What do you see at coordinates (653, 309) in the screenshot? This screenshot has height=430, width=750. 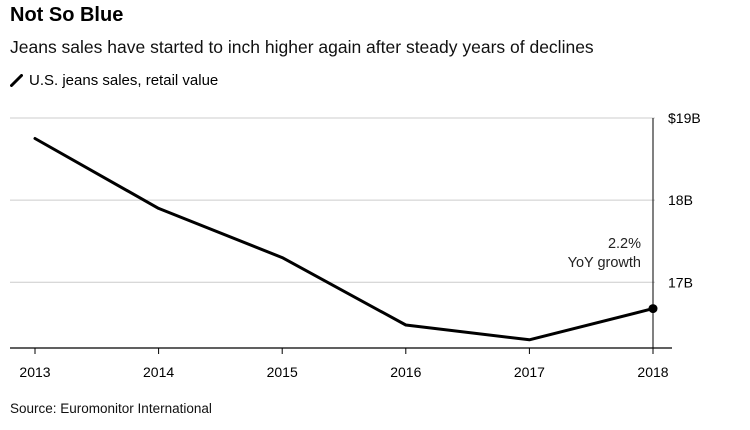 I see `endpoint-marker` at bounding box center [653, 309].